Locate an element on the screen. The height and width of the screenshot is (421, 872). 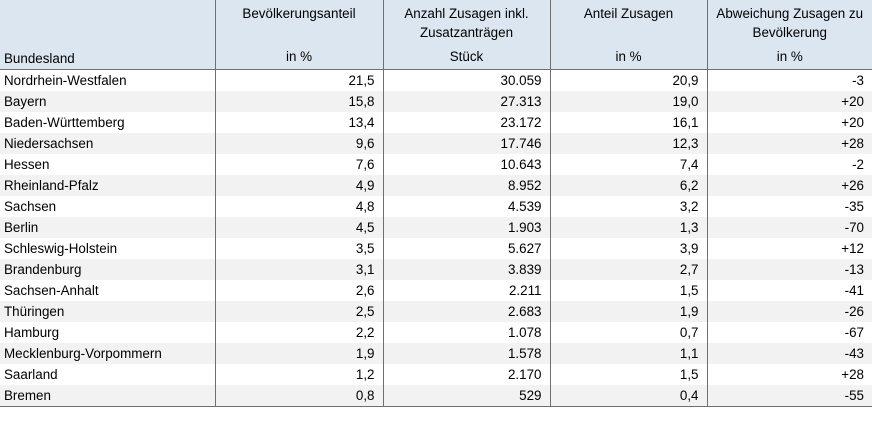
cell-abweichung: -13 is located at coordinates (789, 269).